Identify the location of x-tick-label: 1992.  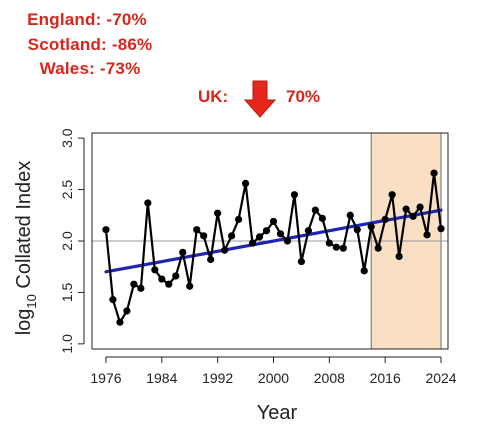
(217, 378).